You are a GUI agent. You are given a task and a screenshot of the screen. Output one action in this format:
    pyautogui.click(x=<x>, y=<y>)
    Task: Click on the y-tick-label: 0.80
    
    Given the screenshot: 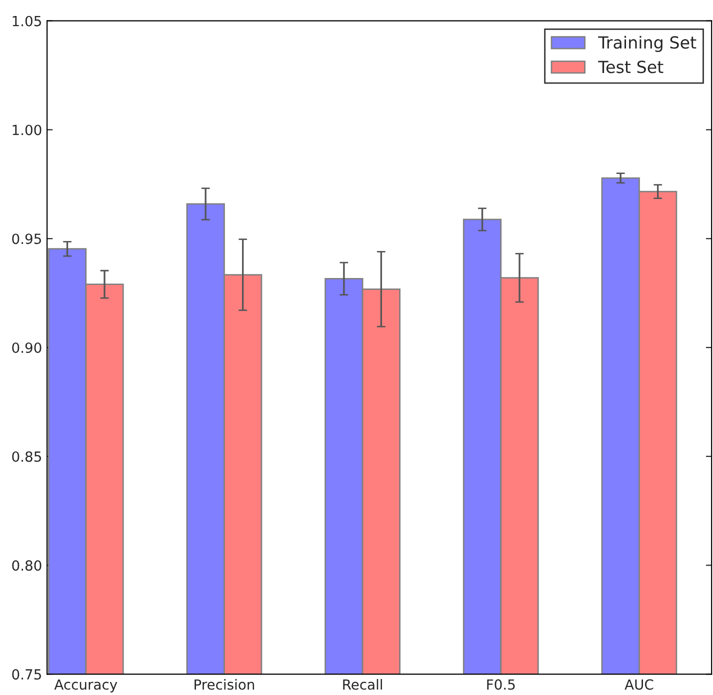 What is the action you would take?
    pyautogui.click(x=27, y=565)
    